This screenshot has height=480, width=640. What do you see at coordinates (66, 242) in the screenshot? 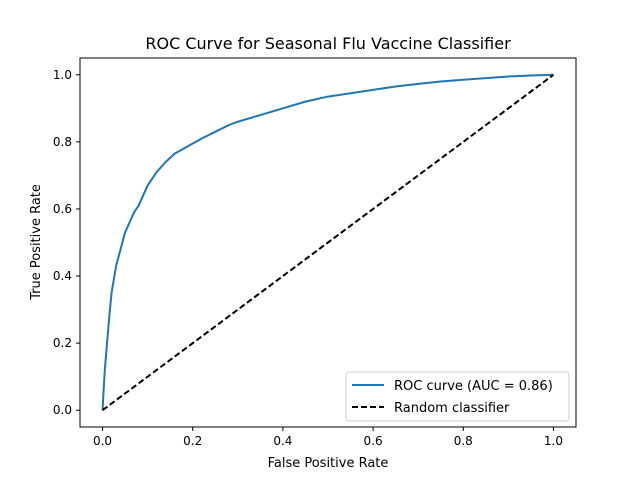
I see `y-axis-ticks: 0.0 0.2 0.4 0.6 0.8 1.0` at bounding box center [66, 242].